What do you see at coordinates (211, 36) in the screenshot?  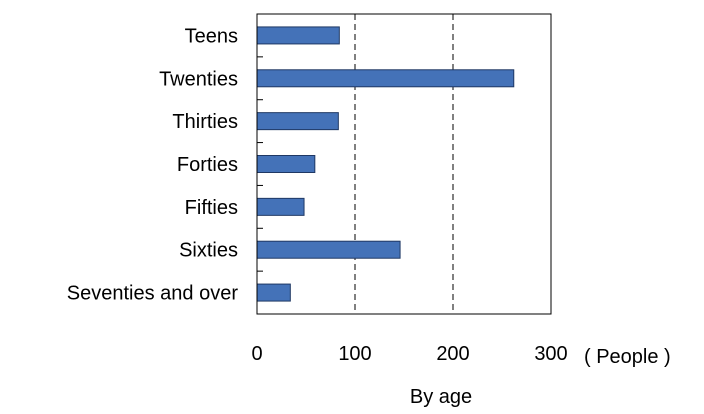 I see `category-label: Teens` at bounding box center [211, 36].